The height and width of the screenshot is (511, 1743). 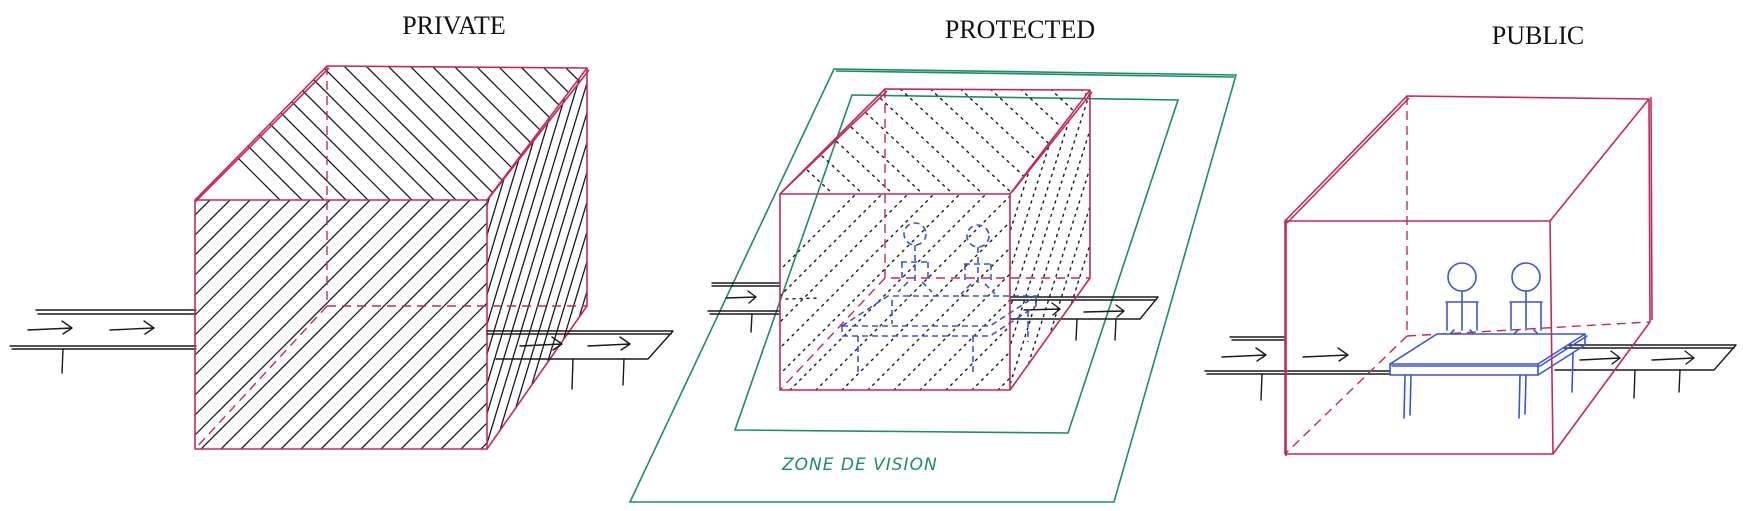 What do you see at coordinates (103, 341) in the screenshot?
I see `inbound-pipe` at bounding box center [103, 341].